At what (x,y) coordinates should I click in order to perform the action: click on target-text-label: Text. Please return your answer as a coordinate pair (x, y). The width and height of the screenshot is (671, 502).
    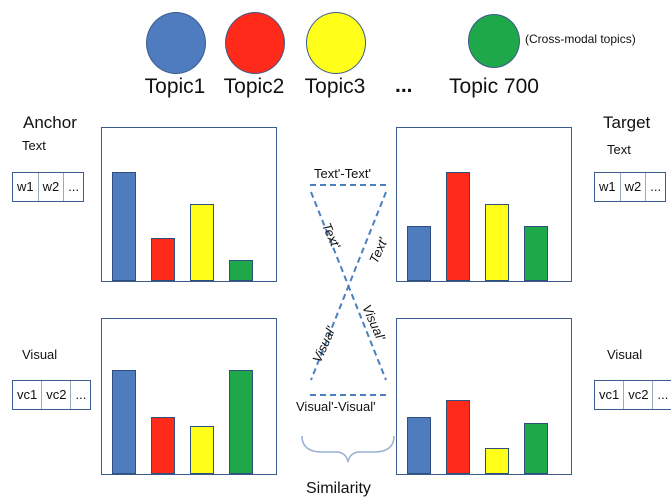
    Looking at the image, I should click on (619, 149).